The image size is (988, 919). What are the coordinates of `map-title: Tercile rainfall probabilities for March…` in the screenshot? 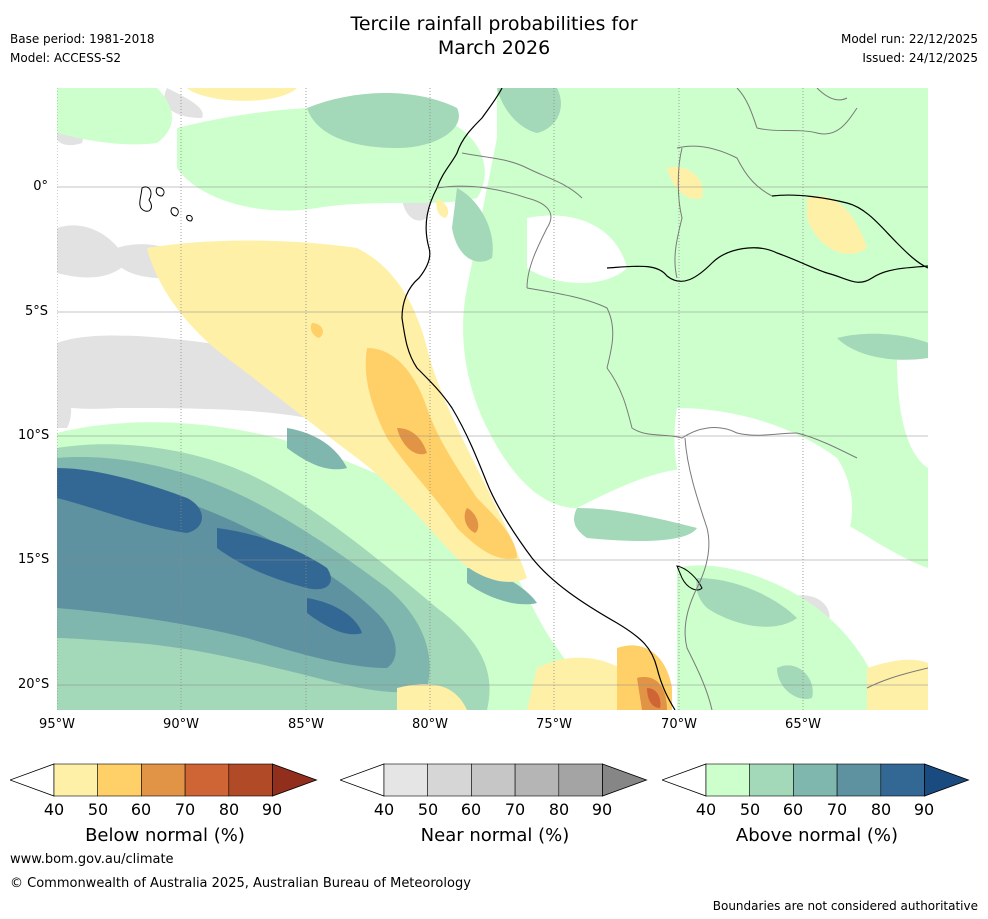 It's located at (494, 36).